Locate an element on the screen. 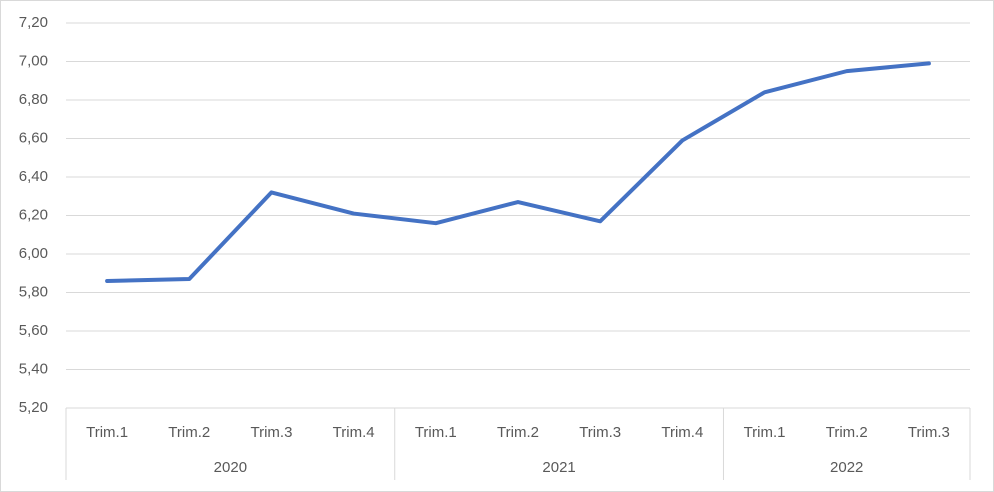  y-tick-label: 5,80 is located at coordinates (33, 291).